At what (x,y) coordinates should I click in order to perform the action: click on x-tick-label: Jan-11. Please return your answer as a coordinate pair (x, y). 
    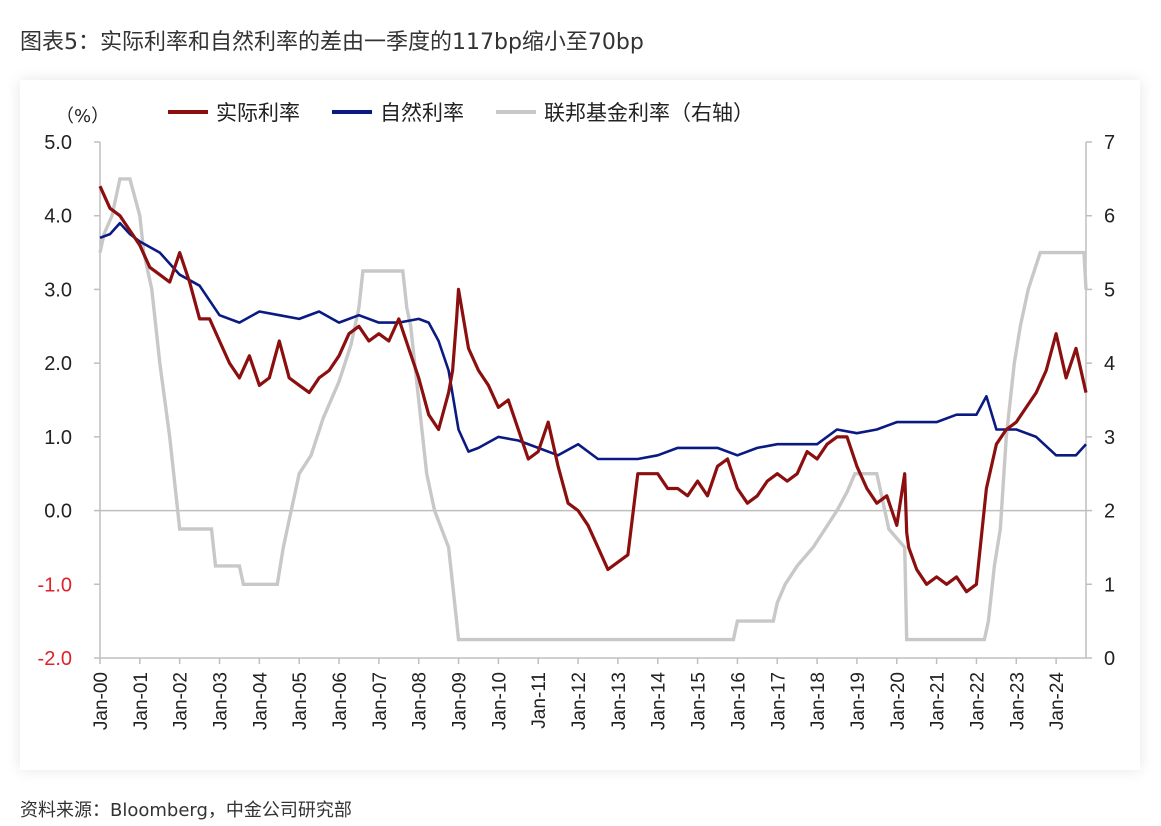
    Looking at the image, I should click on (539, 700).